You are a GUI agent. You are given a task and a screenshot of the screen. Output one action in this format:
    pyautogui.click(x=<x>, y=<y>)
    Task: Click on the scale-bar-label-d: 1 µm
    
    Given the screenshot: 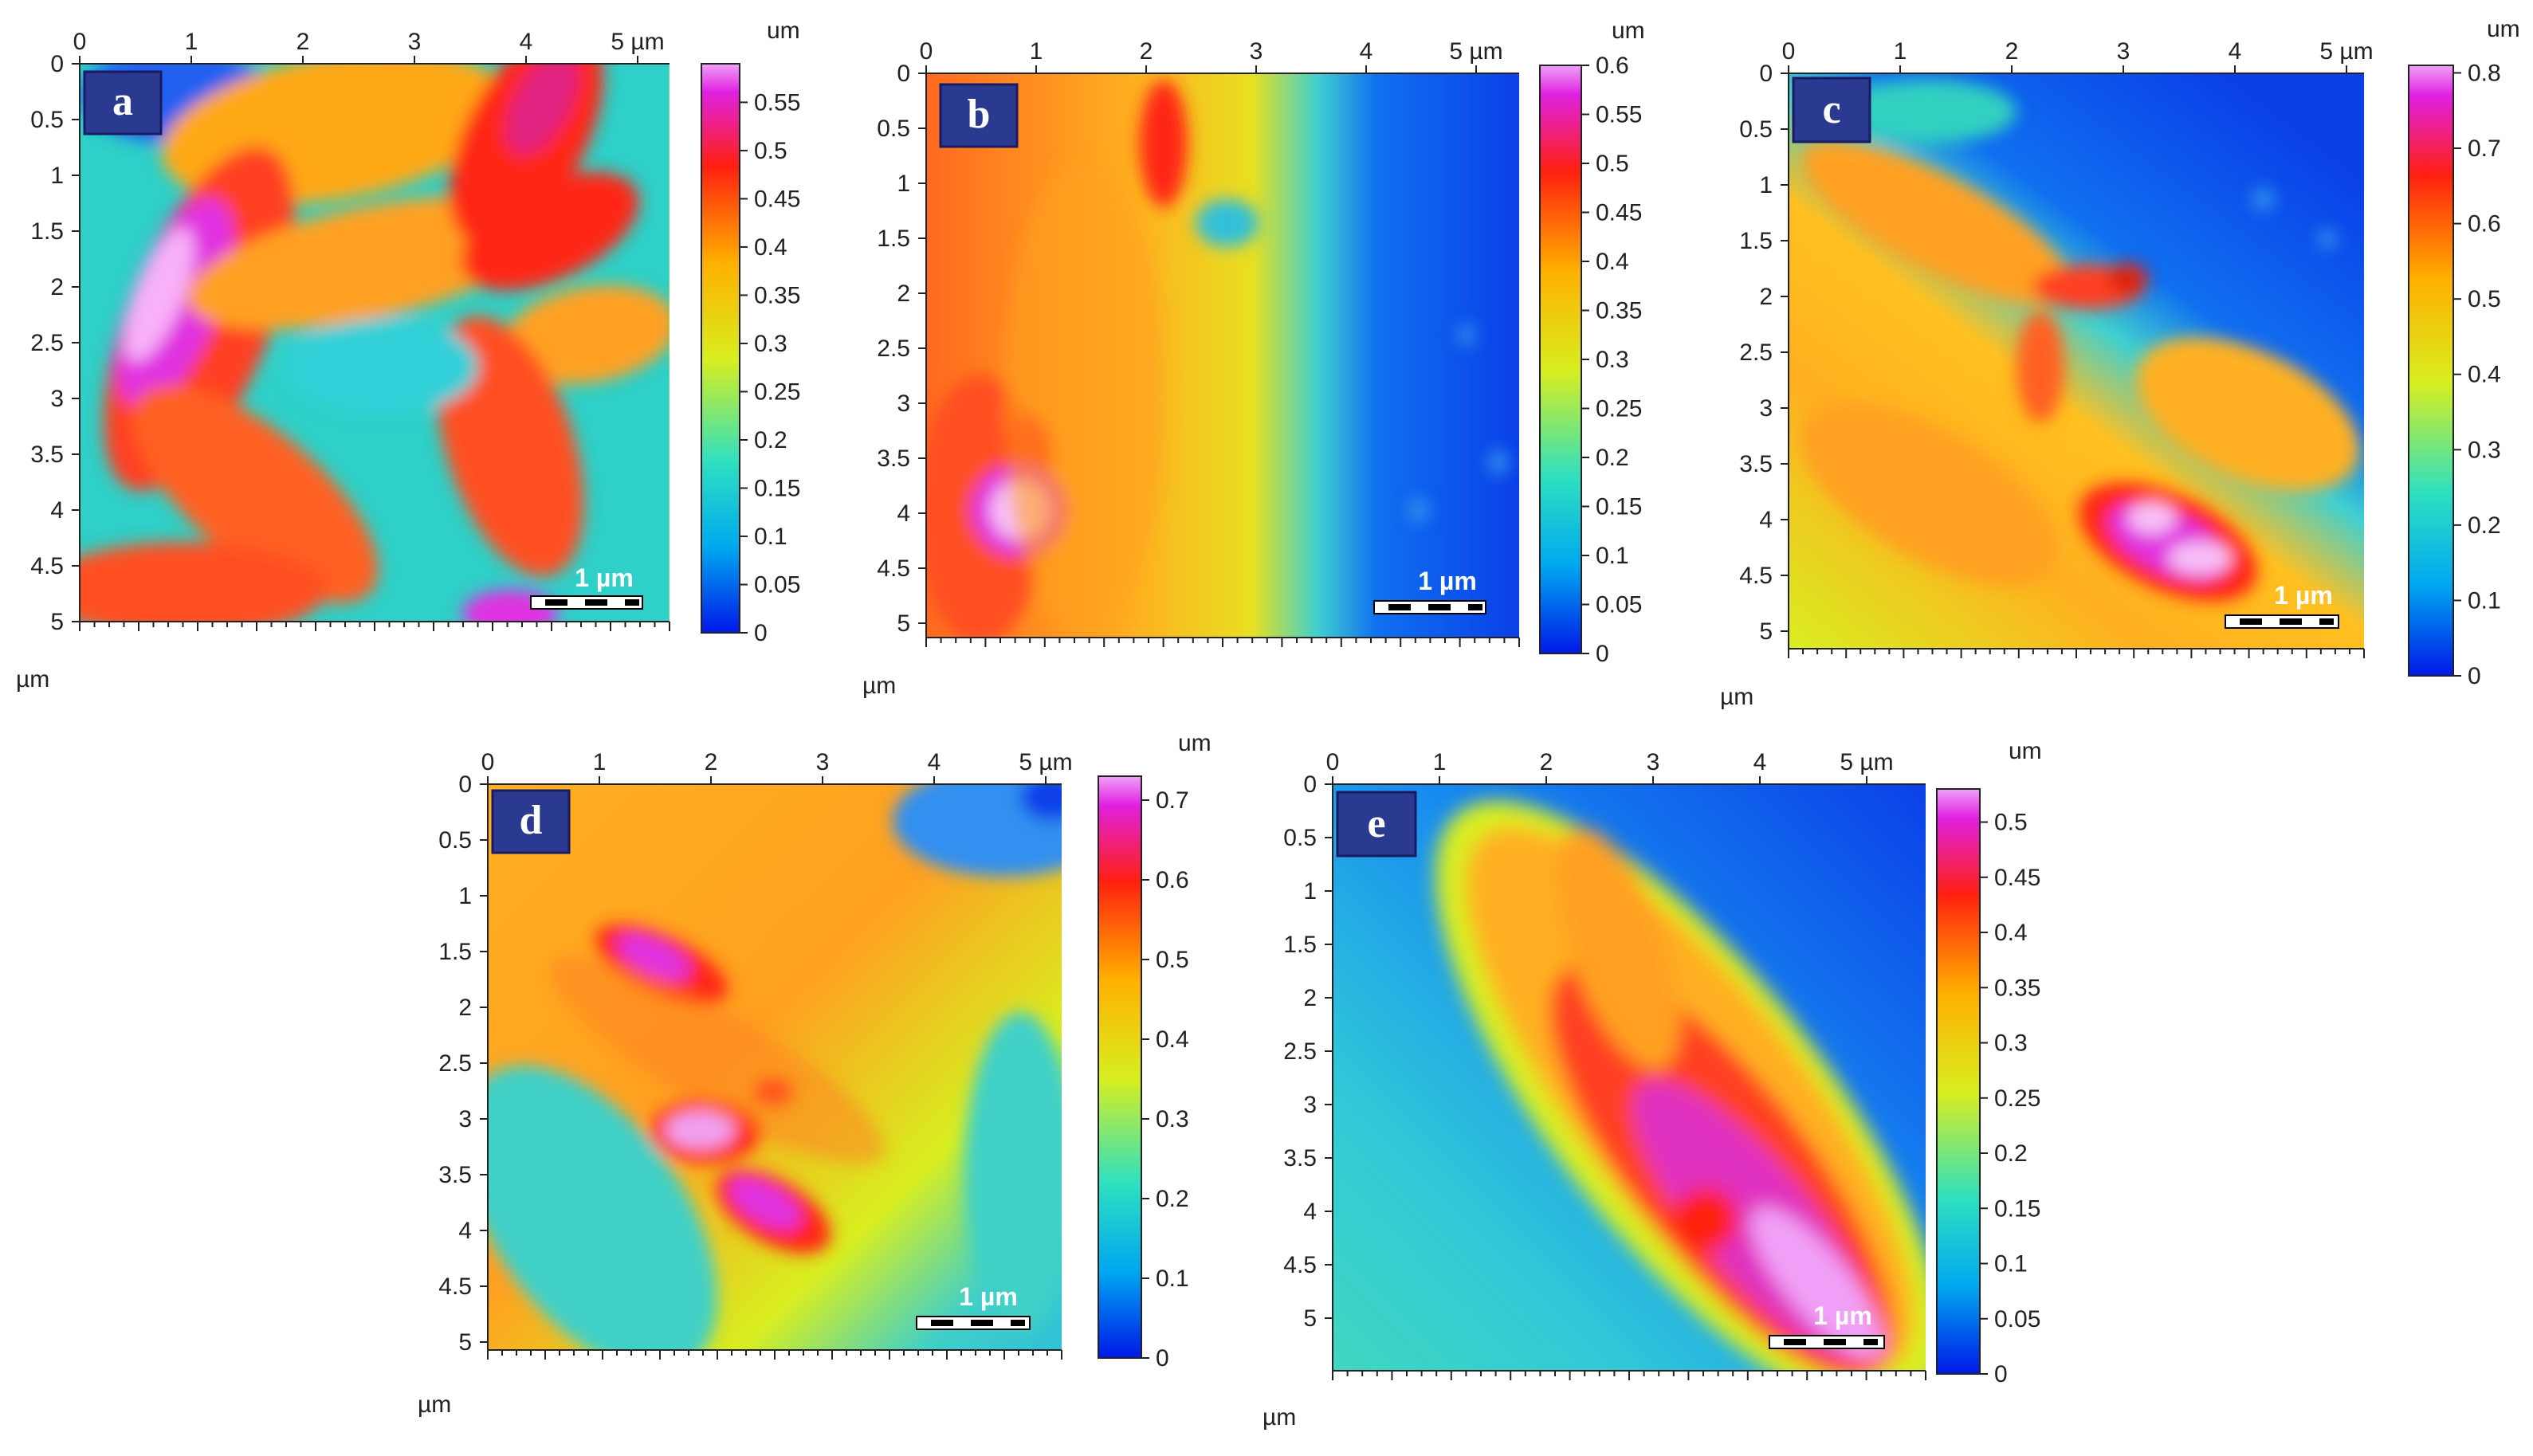 What is the action you would take?
    pyautogui.click(x=988, y=1296)
    